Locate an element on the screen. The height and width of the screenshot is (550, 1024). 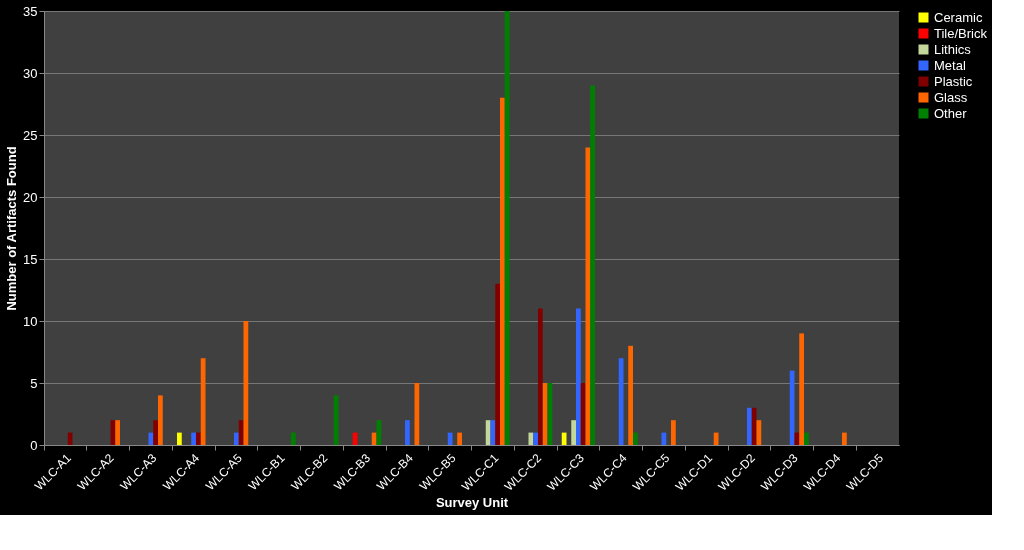
legend-label: Glass is located at coordinates (951, 97).